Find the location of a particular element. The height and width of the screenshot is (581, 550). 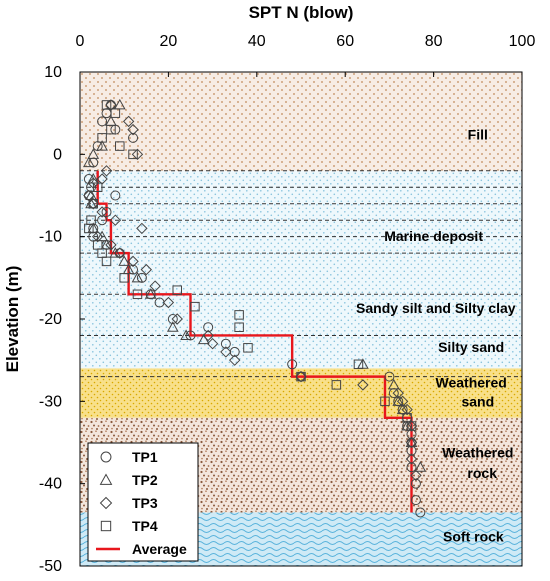

layer-label: rock is located at coordinates (482, 473).